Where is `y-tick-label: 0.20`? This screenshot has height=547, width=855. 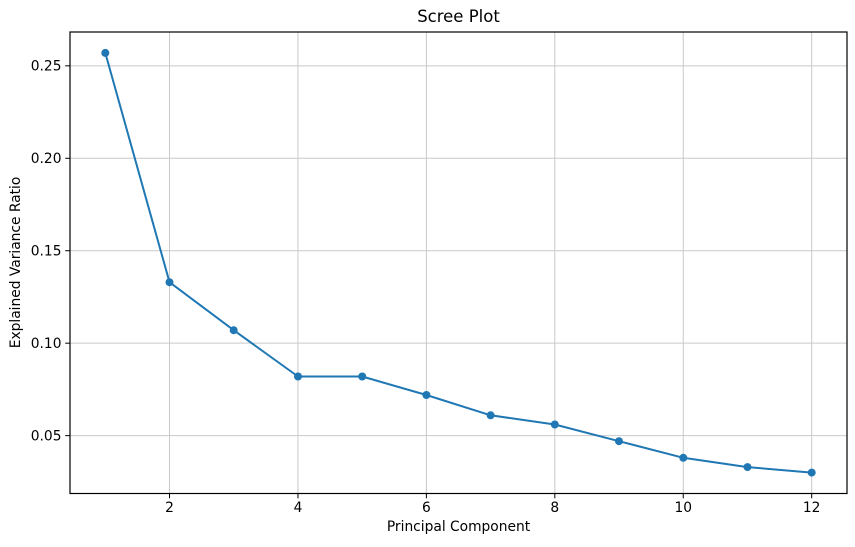 y-tick-label: 0.20 is located at coordinates (46, 159).